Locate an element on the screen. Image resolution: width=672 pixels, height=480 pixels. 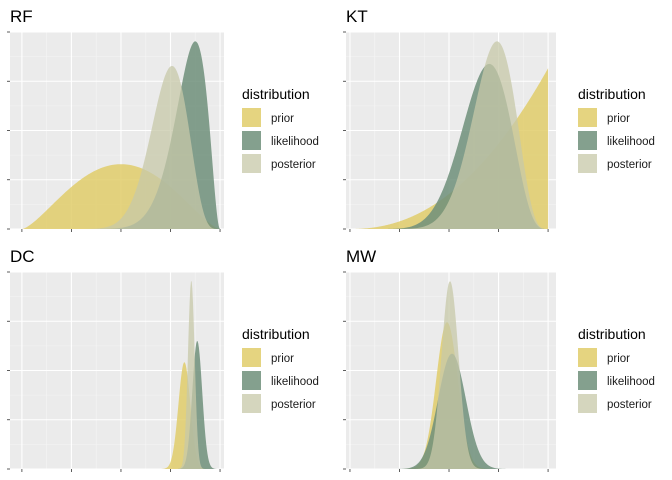
panel-title: RF is located at coordinates (21, 16).